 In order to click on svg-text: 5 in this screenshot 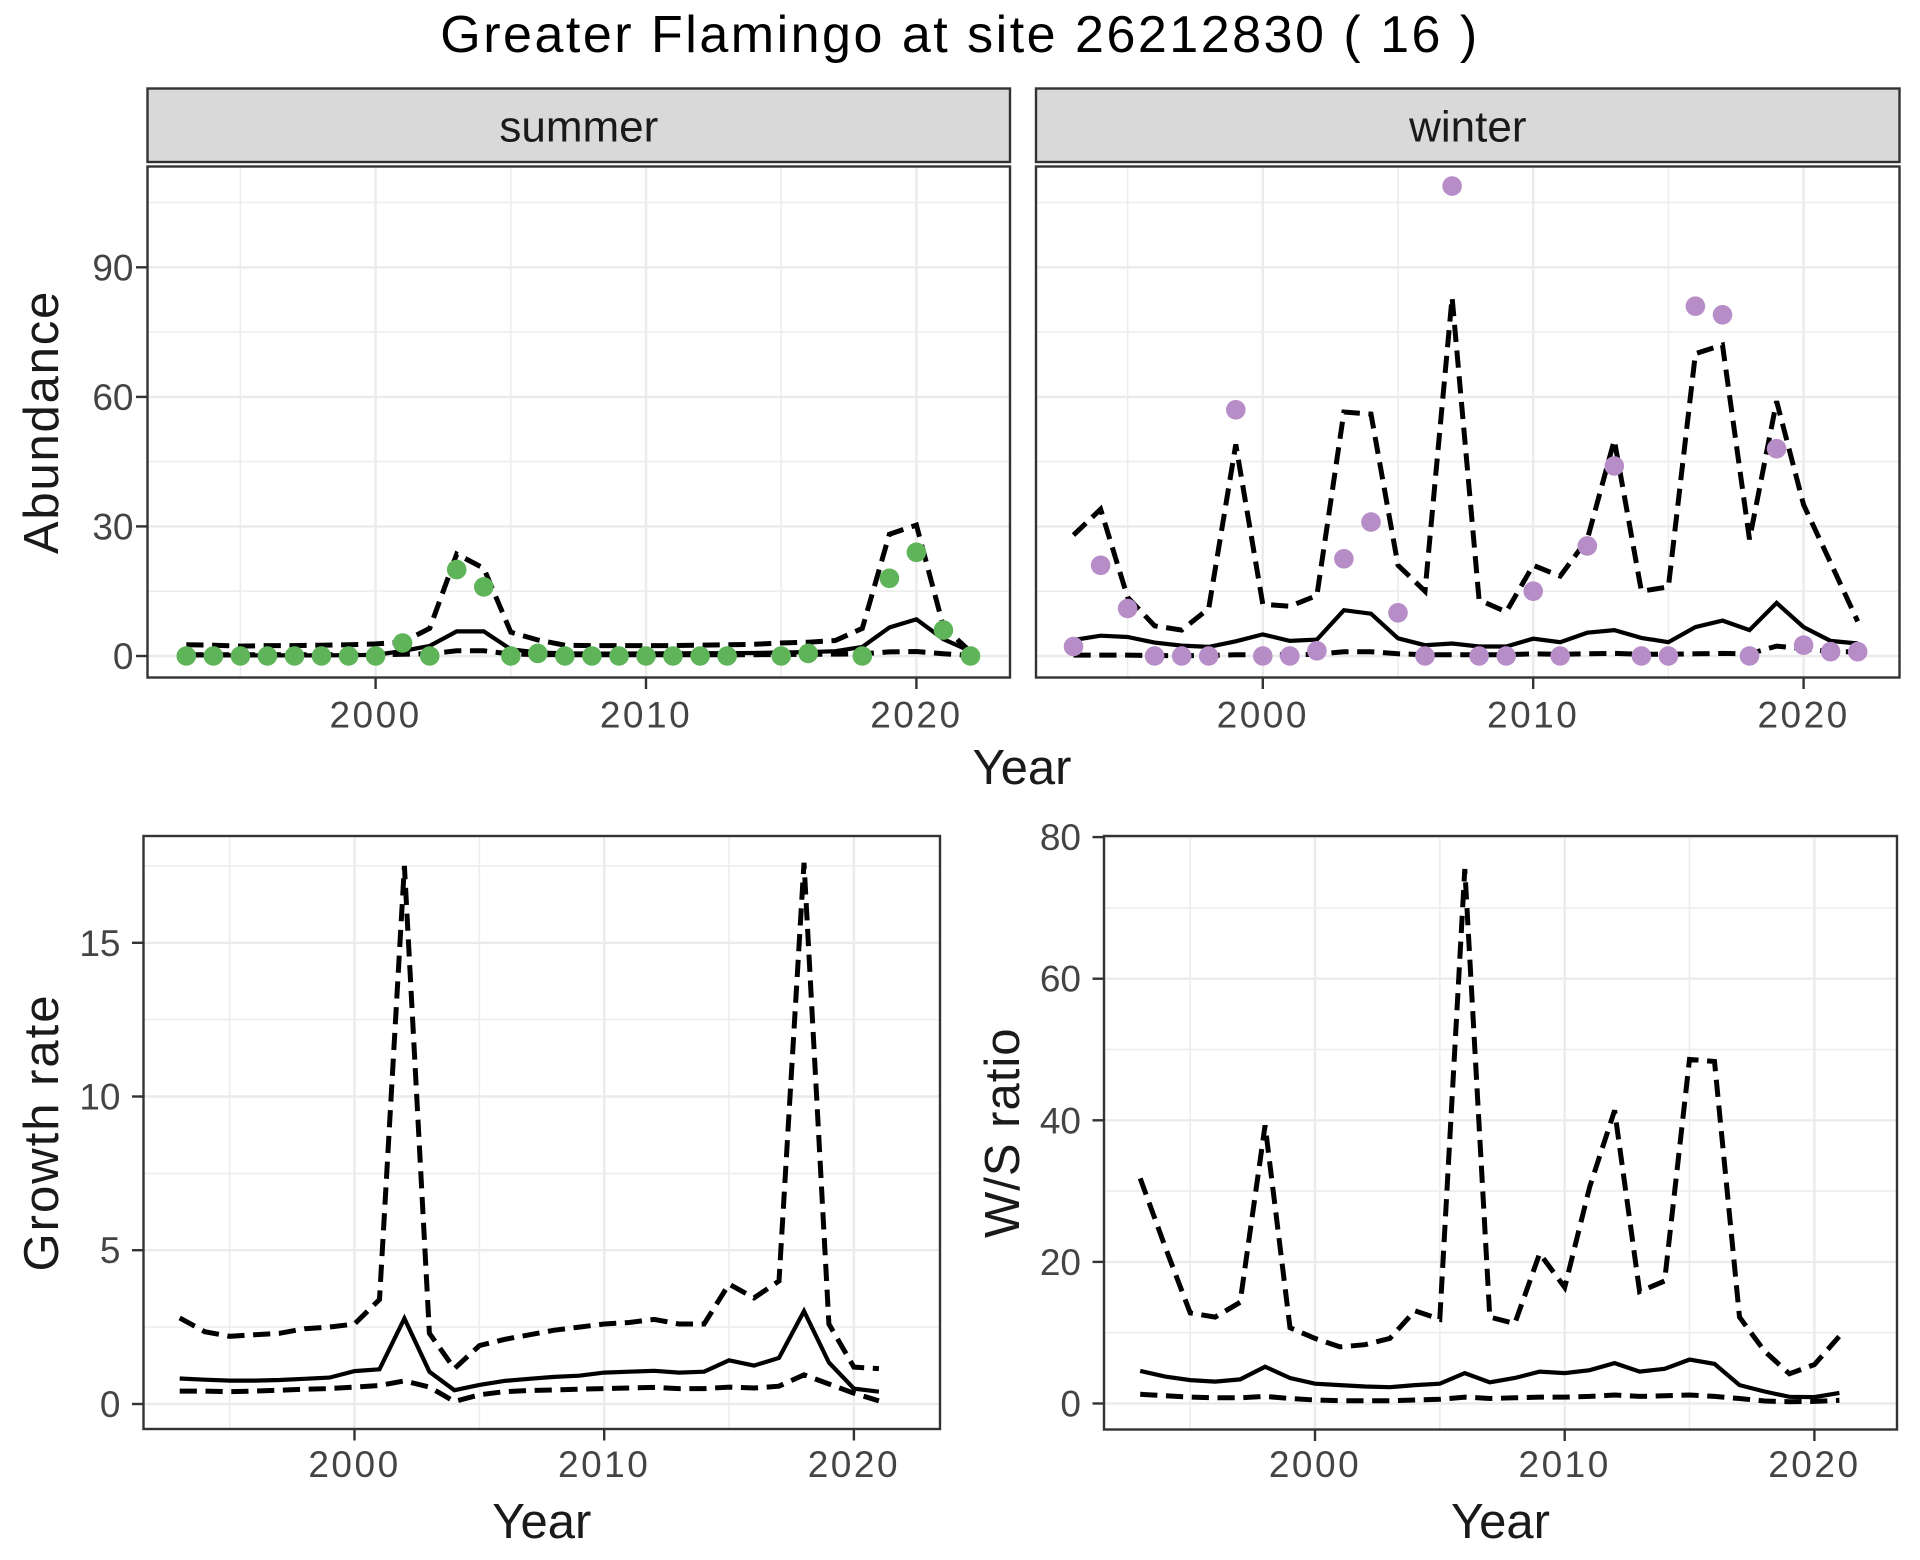, I will do `click(110, 1250)`.